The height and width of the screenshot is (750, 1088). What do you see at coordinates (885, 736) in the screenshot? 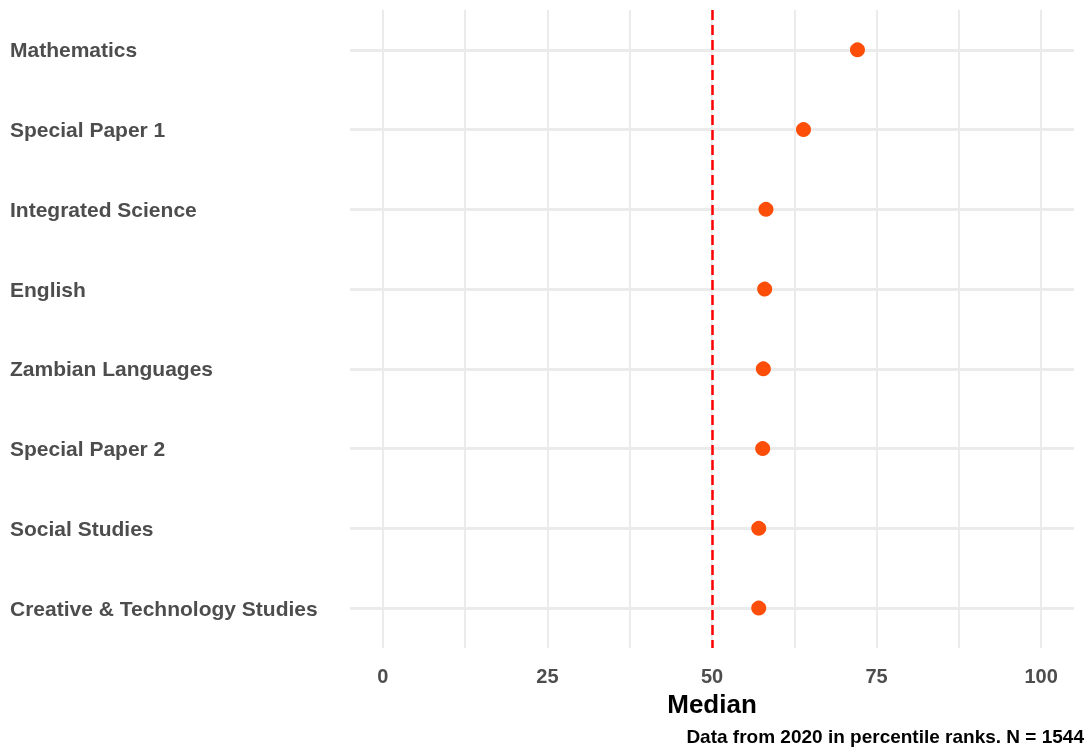
I see `text: Data from 2020 in percentile ranks. N = 1544` at bounding box center [885, 736].